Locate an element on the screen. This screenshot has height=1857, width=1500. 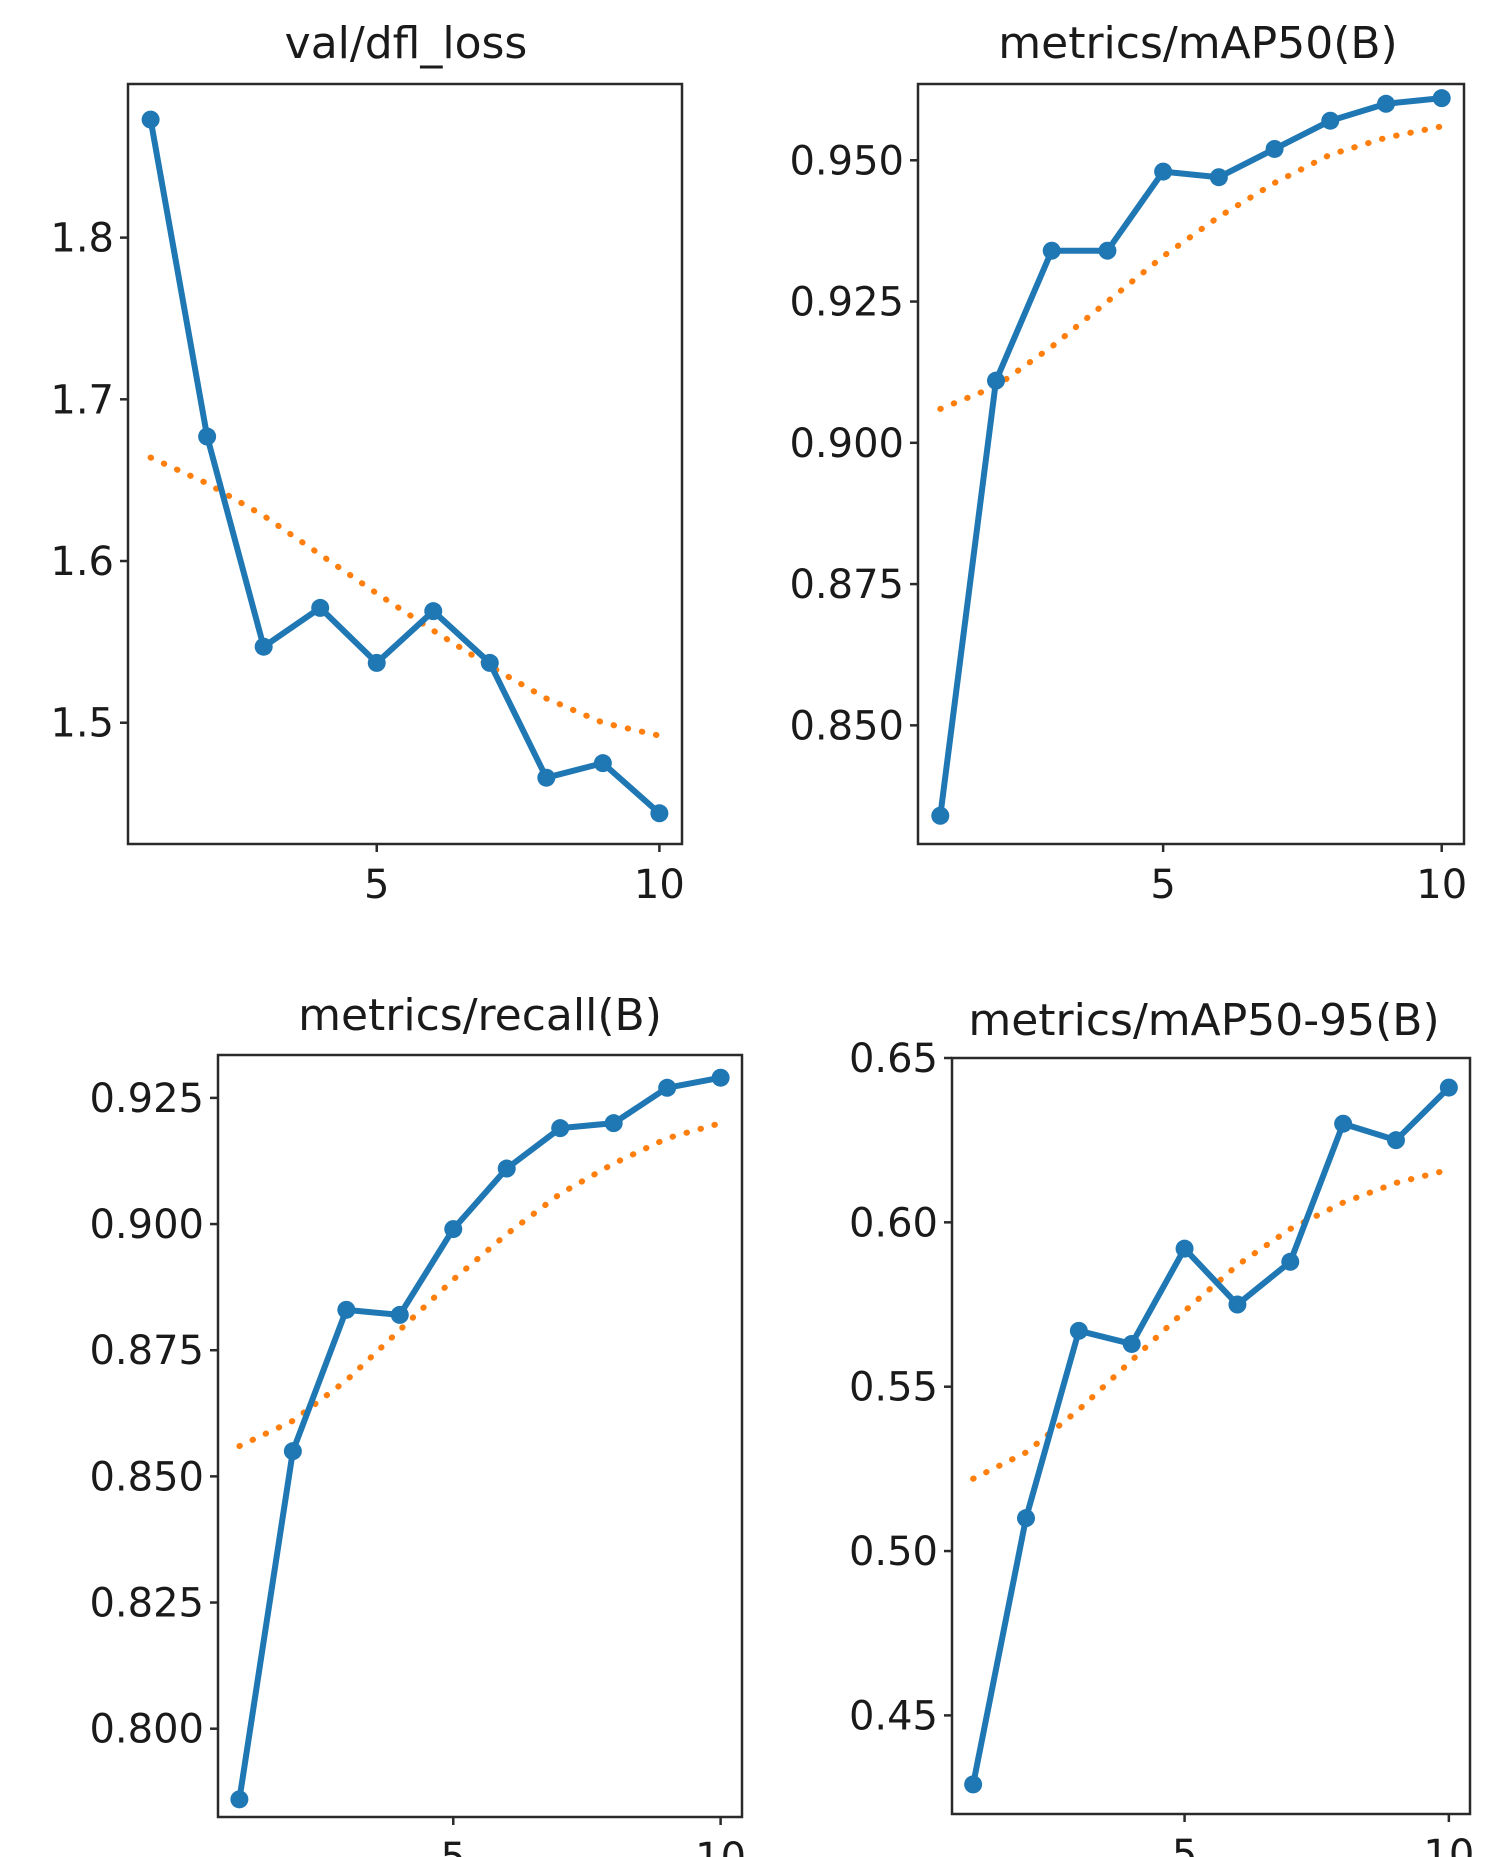
y-tick-label: 1.6 is located at coordinates (82, 562).